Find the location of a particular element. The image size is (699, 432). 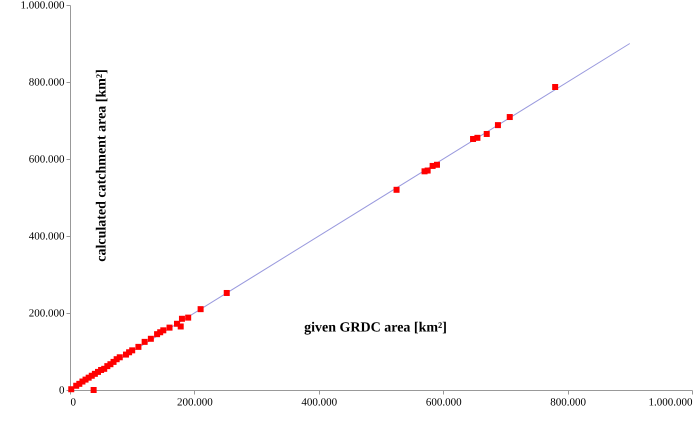

y-axis-title: calculated catchment area [km²] is located at coordinates (102, 165).